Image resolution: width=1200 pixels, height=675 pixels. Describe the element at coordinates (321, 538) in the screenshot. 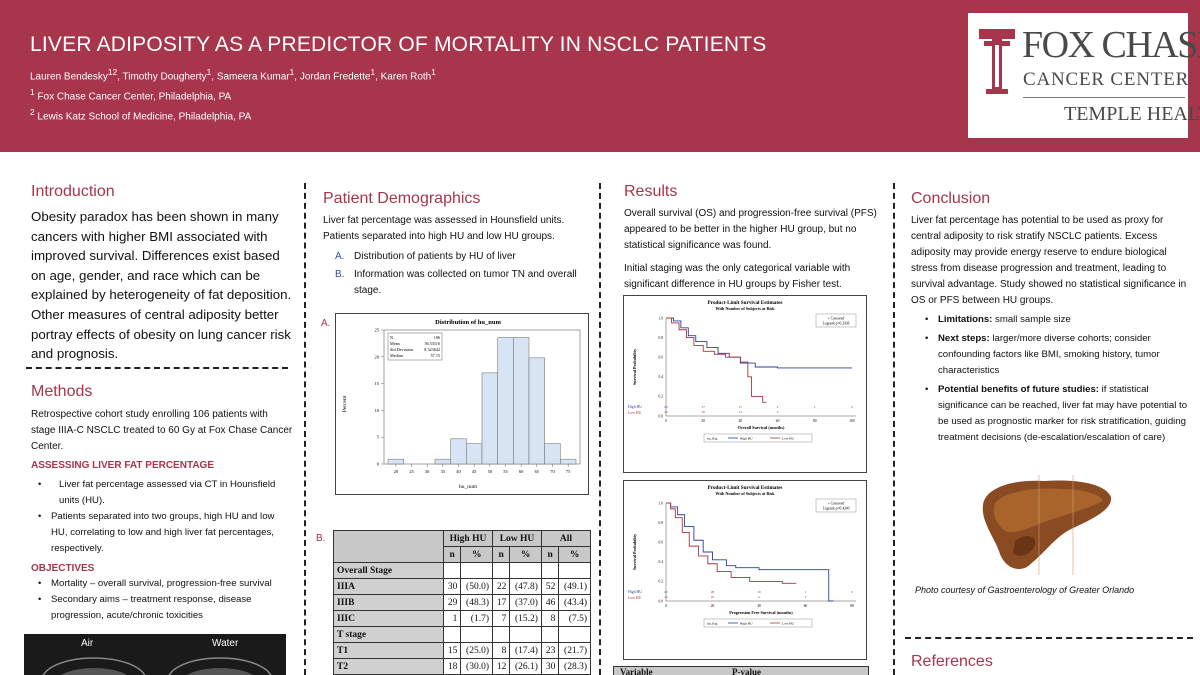

I see `figure-b-label: B.` at that location.